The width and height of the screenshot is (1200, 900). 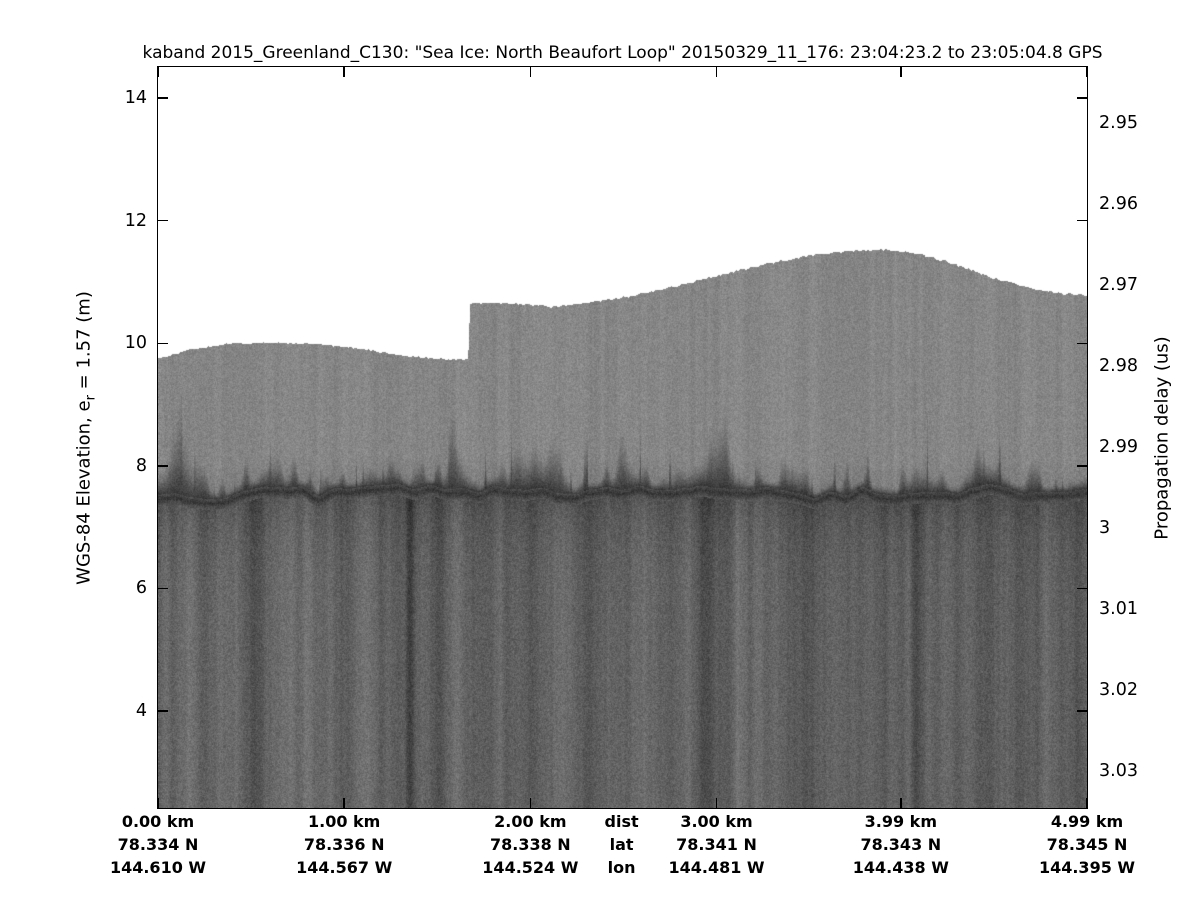 What do you see at coordinates (530, 844) in the screenshot?
I see `x-label-lat: 78.338 N` at bounding box center [530, 844].